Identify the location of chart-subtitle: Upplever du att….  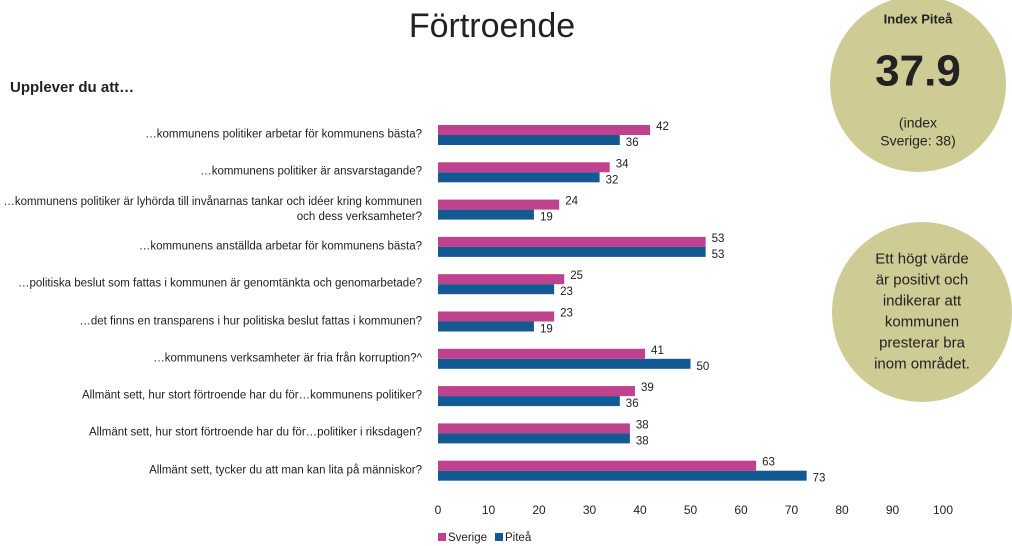
(72, 87).